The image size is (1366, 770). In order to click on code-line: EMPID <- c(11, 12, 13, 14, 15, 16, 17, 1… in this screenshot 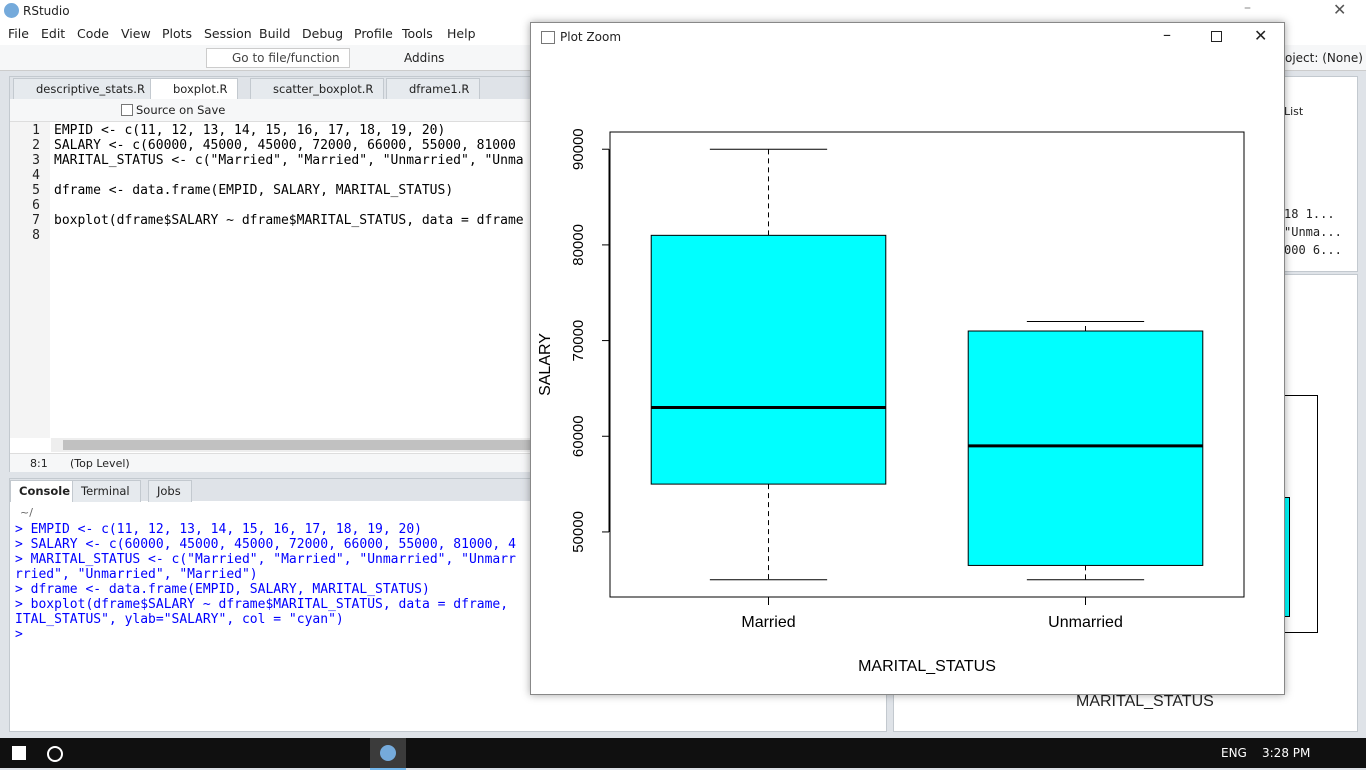, I will do `click(250, 130)`.